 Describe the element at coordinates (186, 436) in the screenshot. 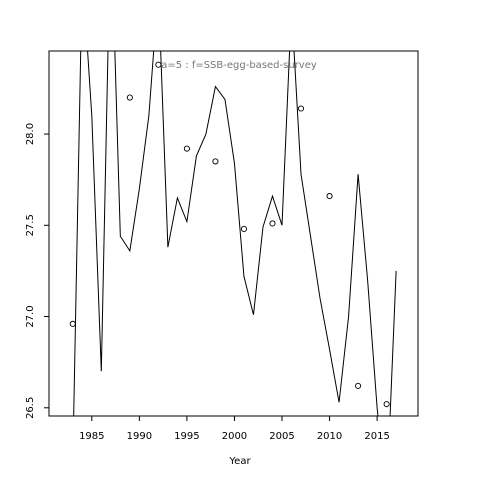

I see `x-tick-label: 1995` at that location.